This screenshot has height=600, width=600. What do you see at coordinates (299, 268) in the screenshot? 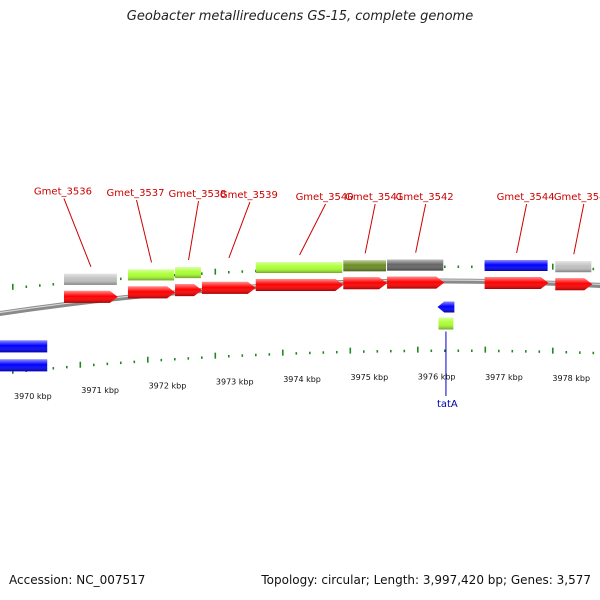
I see `gene-gmet-3540-cog-shade` at bounding box center [299, 268].